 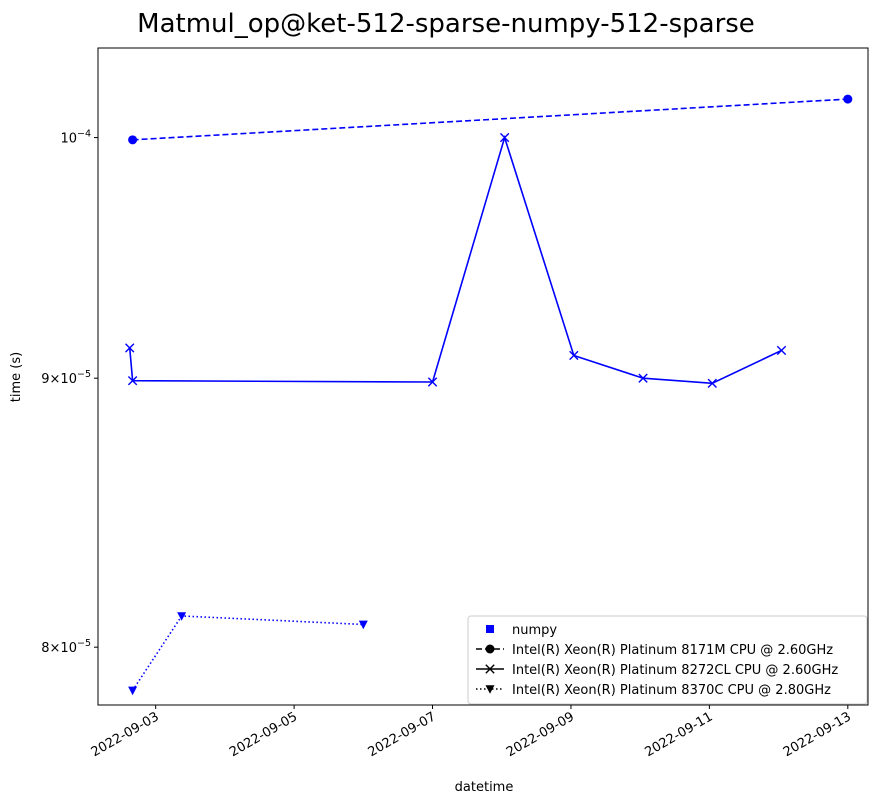 What do you see at coordinates (678, 734) in the screenshot?
I see `x-tick-label: 2022-09-11` at bounding box center [678, 734].